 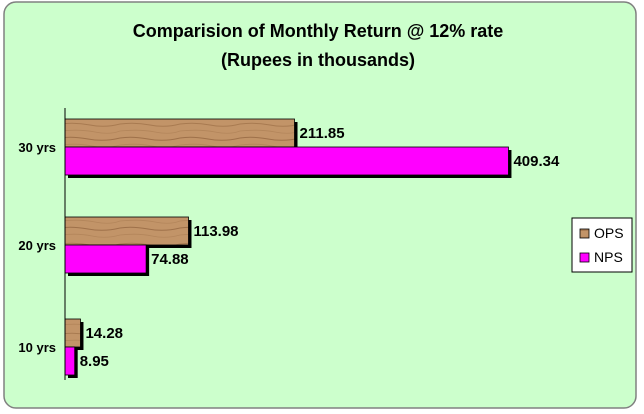 What do you see at coordinates (37, 347) in the screenshot?
I see `category-label: 10 yrs` at bounding box center [37, 347].